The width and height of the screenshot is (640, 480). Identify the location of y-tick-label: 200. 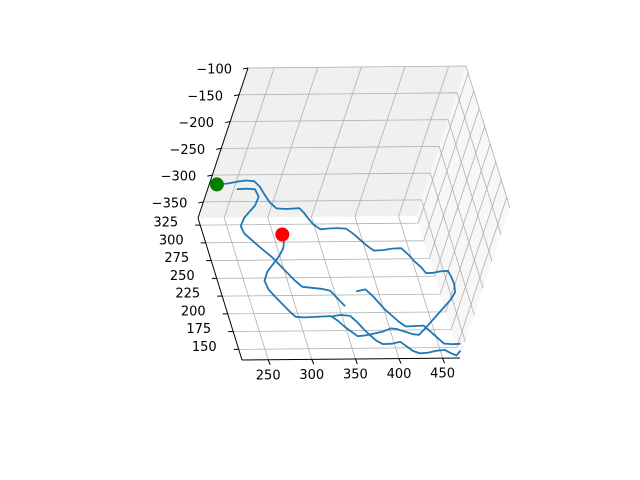
(193, 311).